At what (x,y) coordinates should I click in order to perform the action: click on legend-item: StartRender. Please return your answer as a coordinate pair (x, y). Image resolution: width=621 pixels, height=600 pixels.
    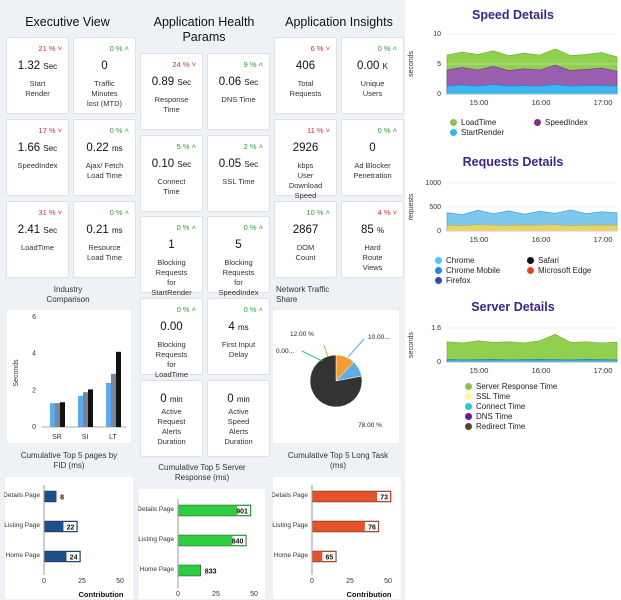
    Looking at the image, I should click on (490, 132).